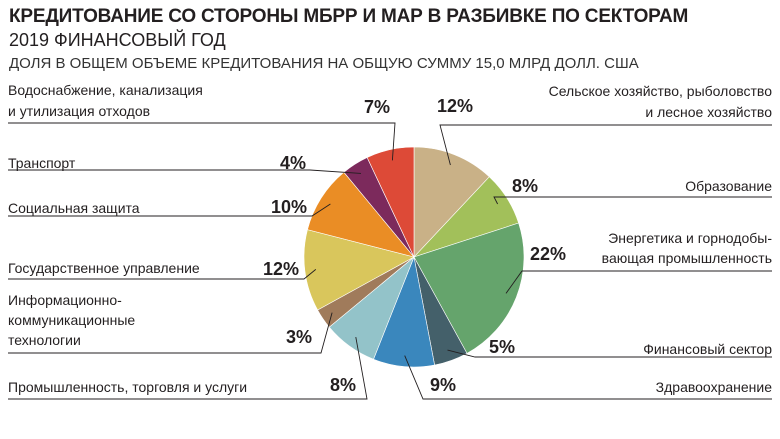  What do you see at coordinates (105, 90) in the screenshot?
I see `slice-category-label: Водоснабжение, канализация` at bounding box center [105, 90].